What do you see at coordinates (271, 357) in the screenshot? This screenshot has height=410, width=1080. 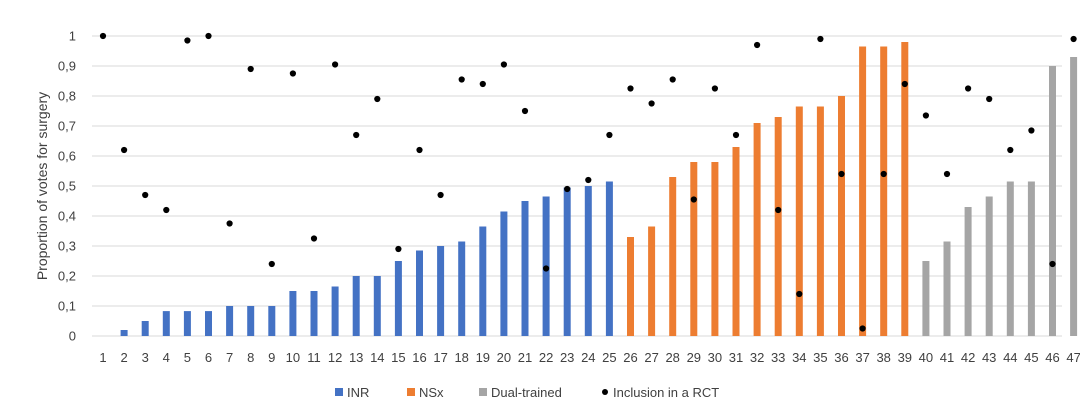 I see `x-tick-label: 9` at bounding box center [271, 357].